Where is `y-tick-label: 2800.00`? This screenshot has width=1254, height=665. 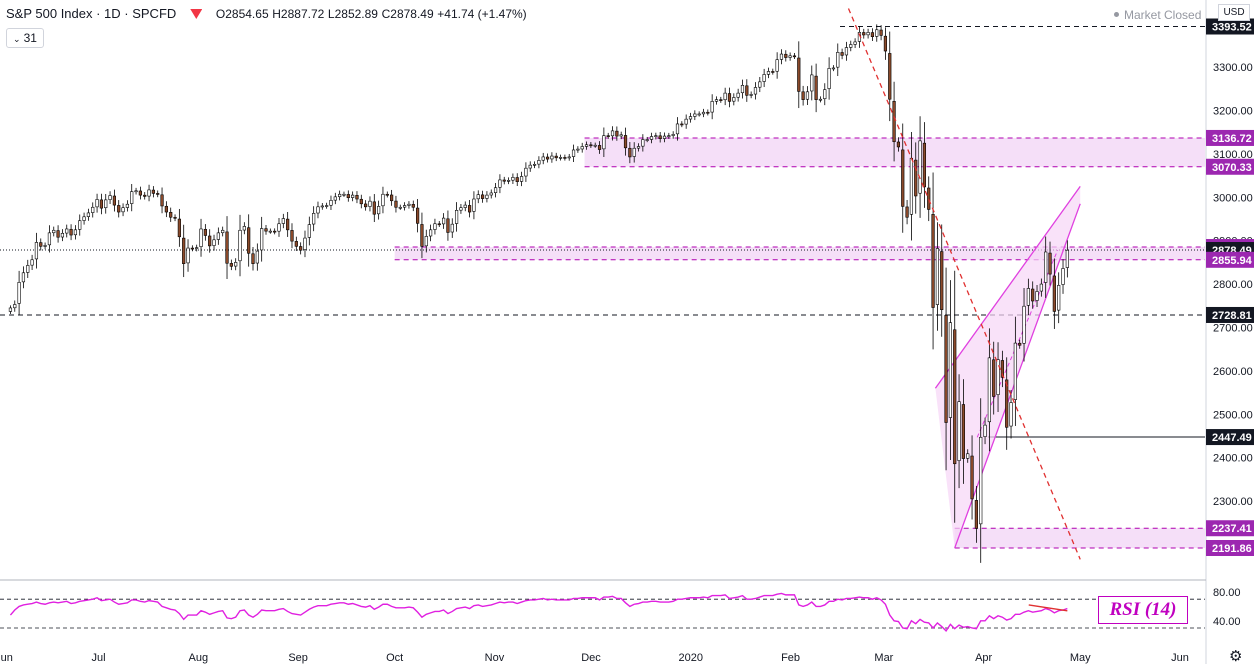
y-tick-label: 2800.00 is located at coordinates (1233, 285).